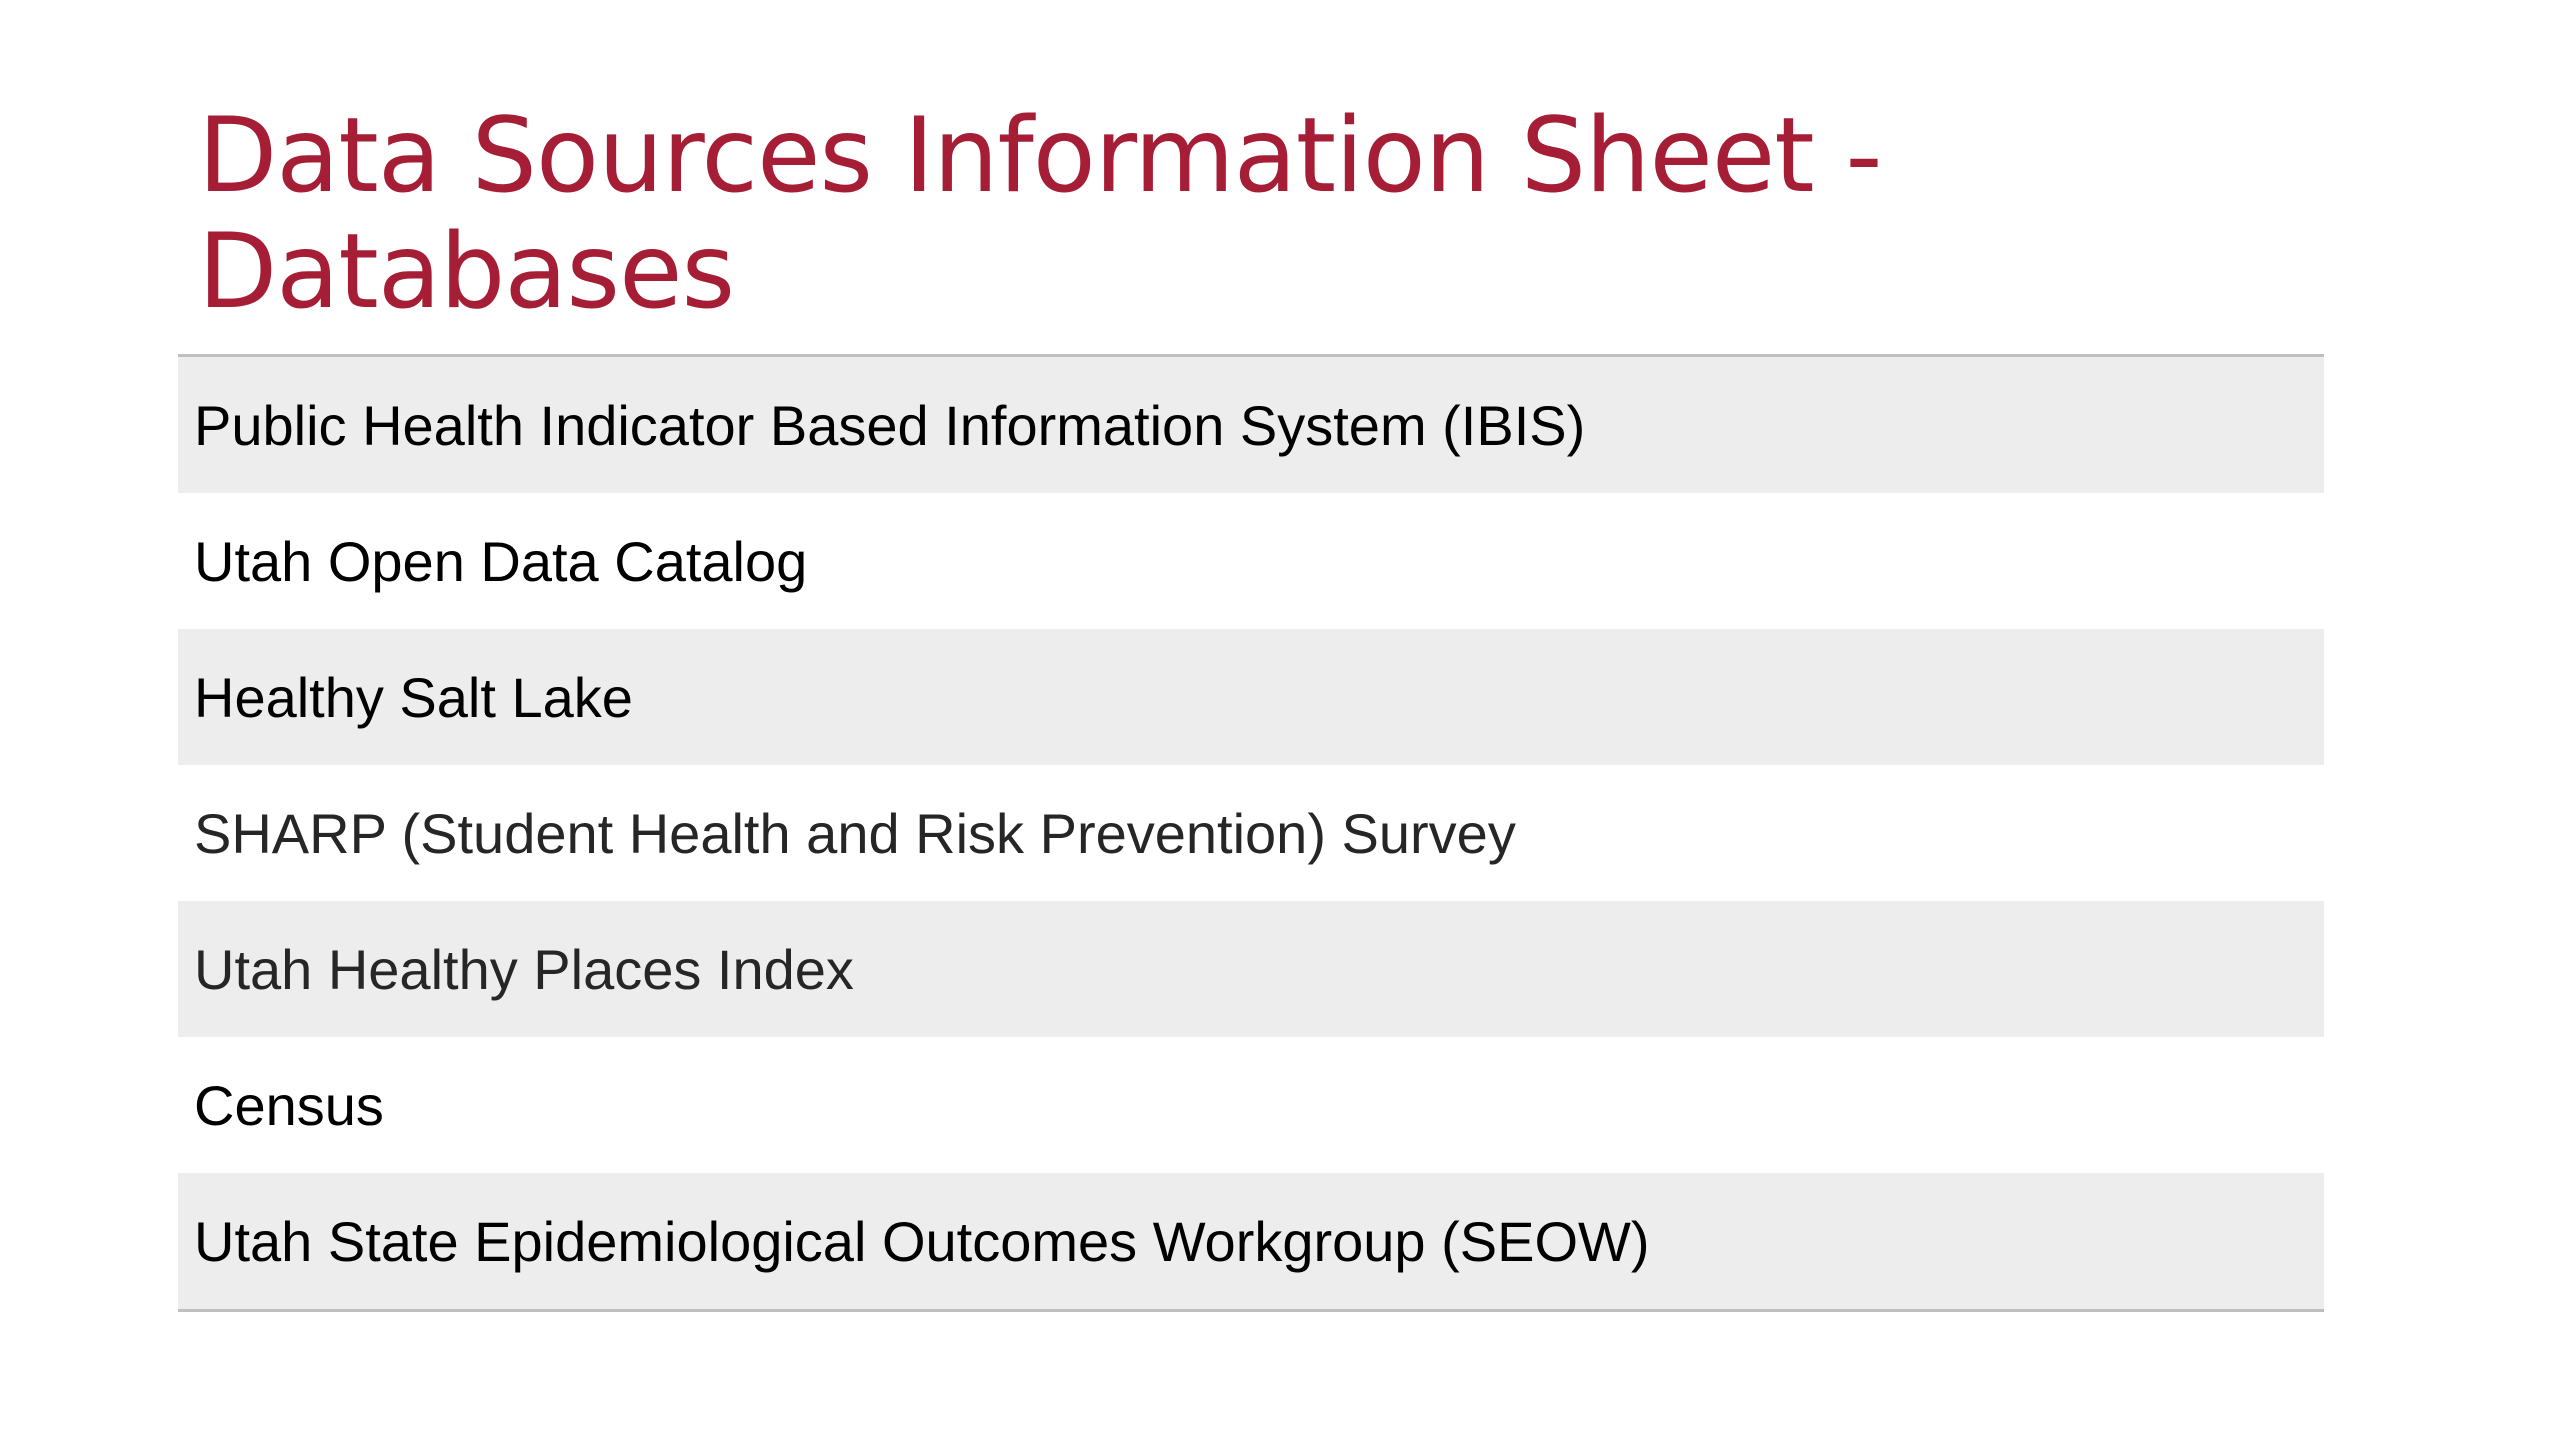 This screenshot has width=2560, height=1440. What do you see at coordinates (1251, 1105) in the screenshot?
I see `table-row: Census` at bounding box center [1251, 1105].